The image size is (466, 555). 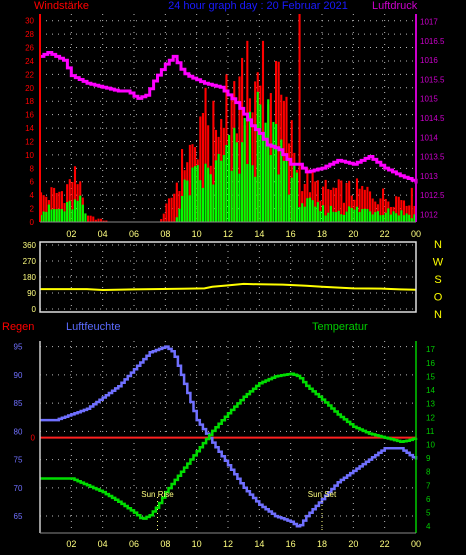 I want to click on windspeed-axis-label: Windstärke, so click(x=61, y=6).